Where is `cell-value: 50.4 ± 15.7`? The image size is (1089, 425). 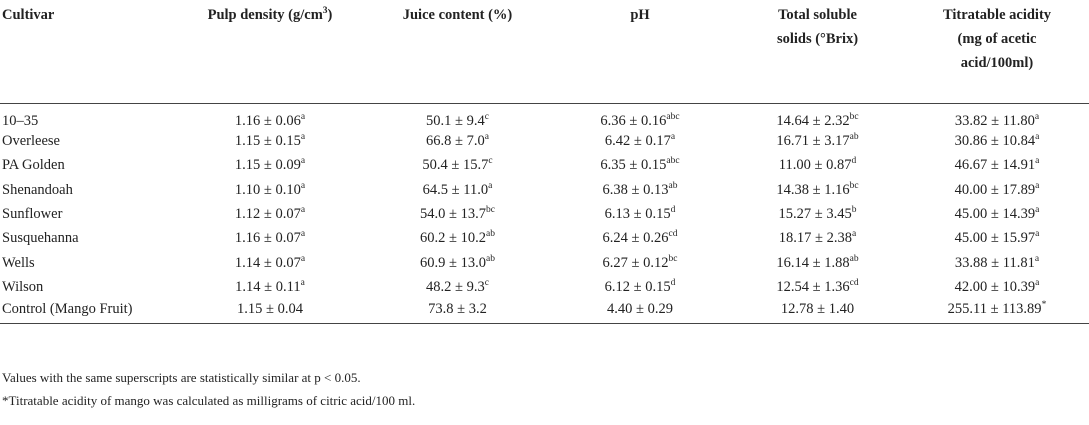
cell-value: 50.4 ± 15.7 is located at coordinates (455, 165).